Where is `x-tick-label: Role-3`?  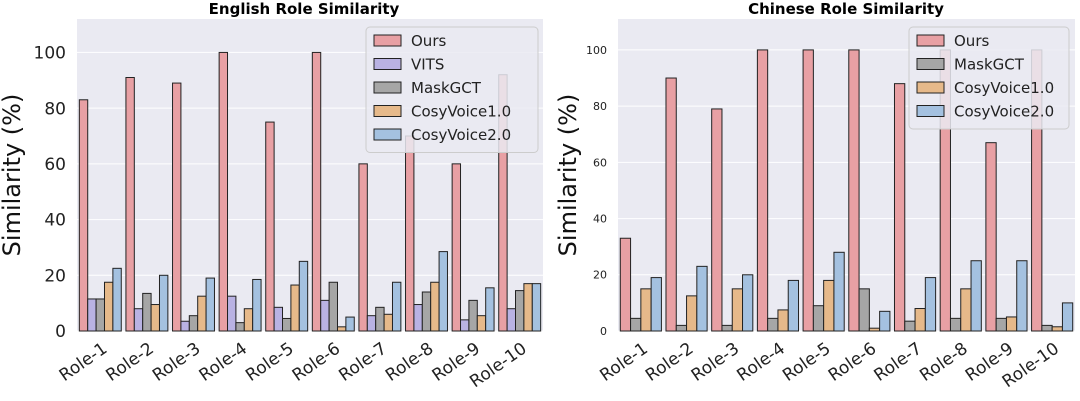 x-tick-label: Role-3 is located at coordinates (176, 362).